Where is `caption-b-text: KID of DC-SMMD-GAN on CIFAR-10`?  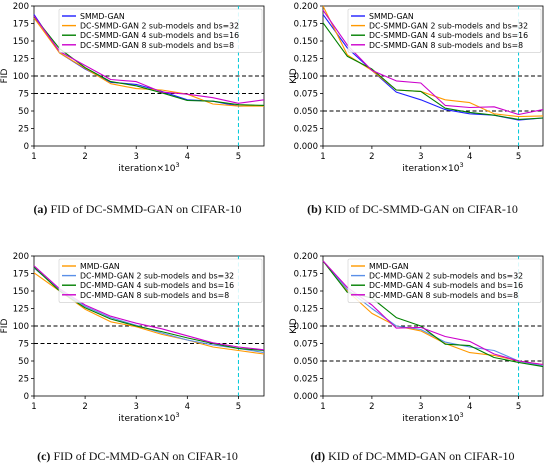 caption-b-text: KID of DC-SMMD-GAN on CIFAR-10 is located at coordinates (421, 209).